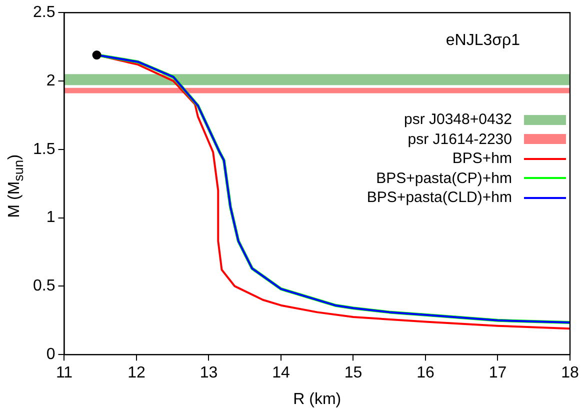 This screenshot has width=582, height=413. I want to click on x-axis-title: R (km), so click(317, 399).